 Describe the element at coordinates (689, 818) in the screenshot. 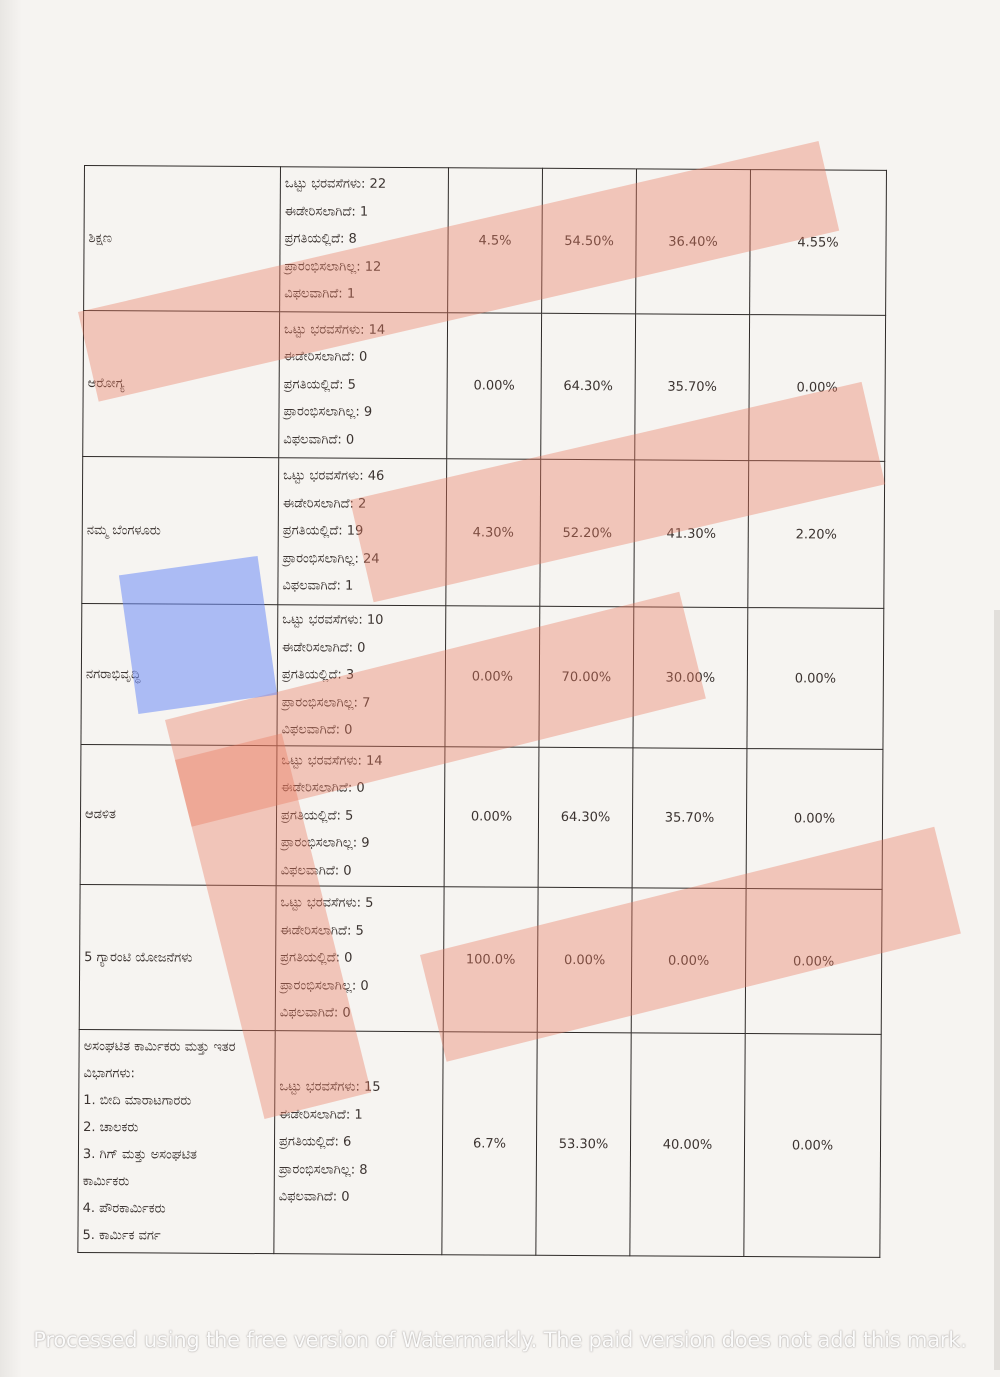

I see `not-started-percent-cell: 35.70%` at that location.